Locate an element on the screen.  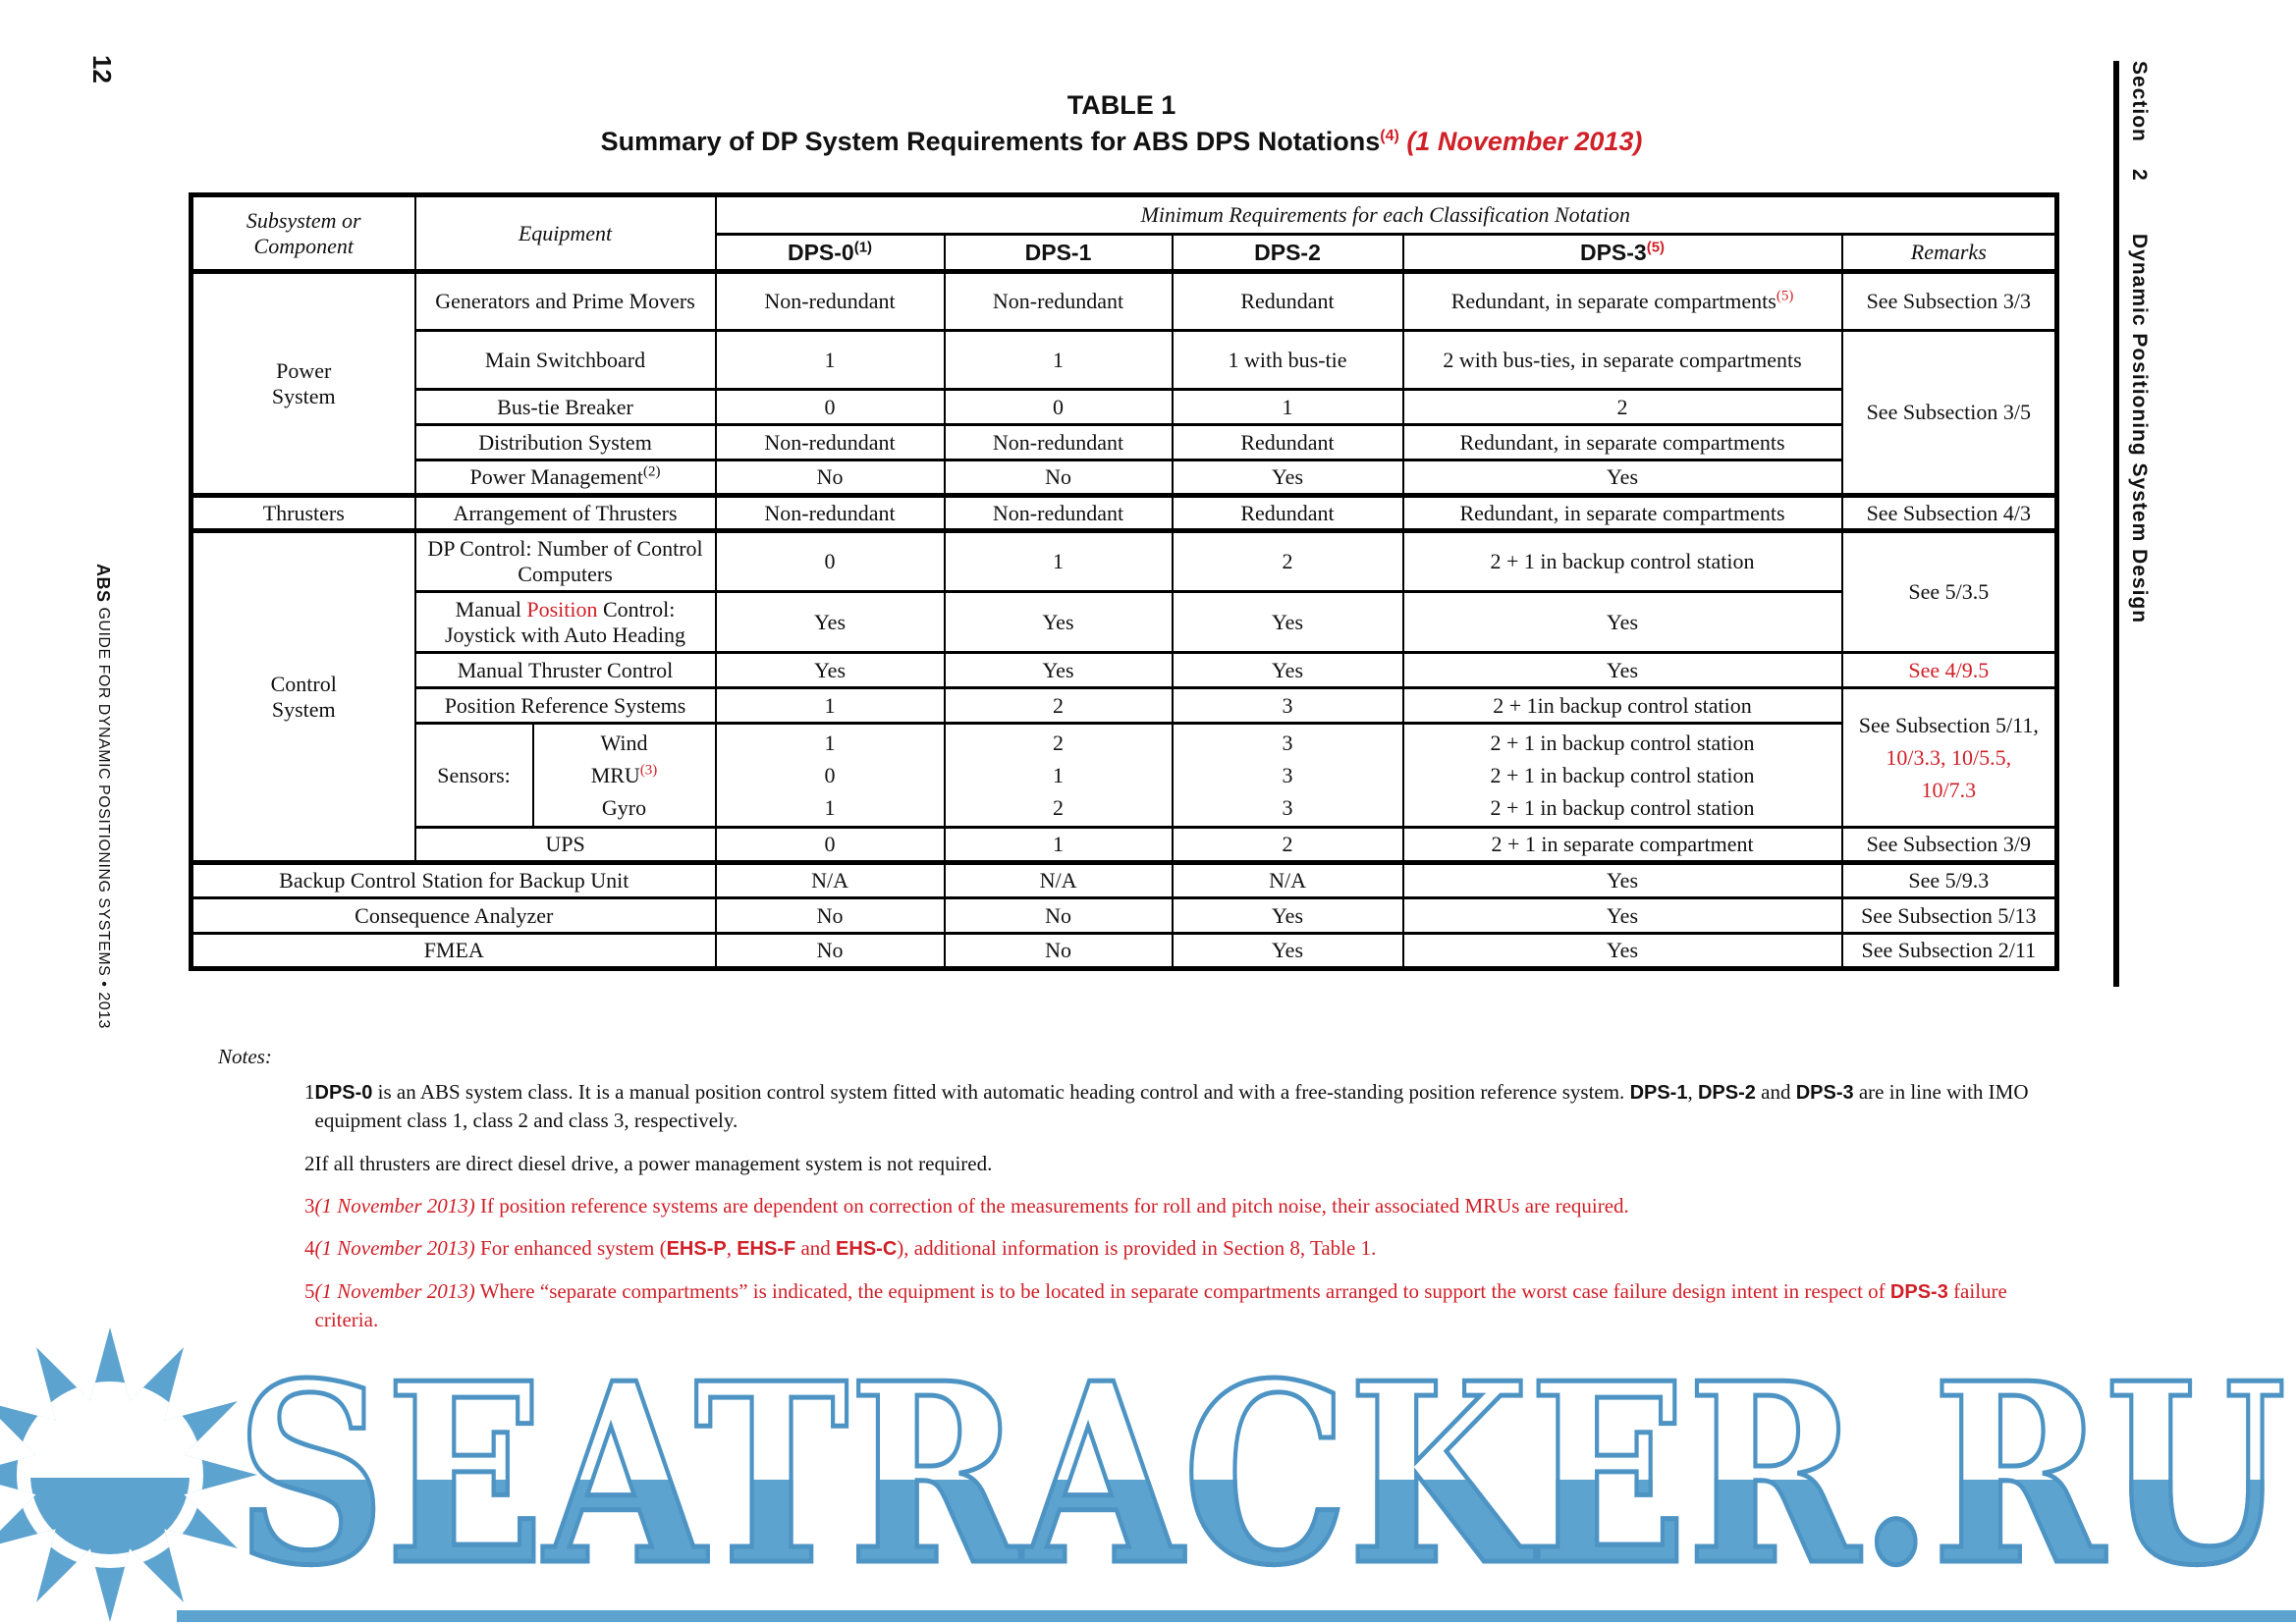
cell-subsystem-thrusters: Thrusters is located at coordinates (303, 512).